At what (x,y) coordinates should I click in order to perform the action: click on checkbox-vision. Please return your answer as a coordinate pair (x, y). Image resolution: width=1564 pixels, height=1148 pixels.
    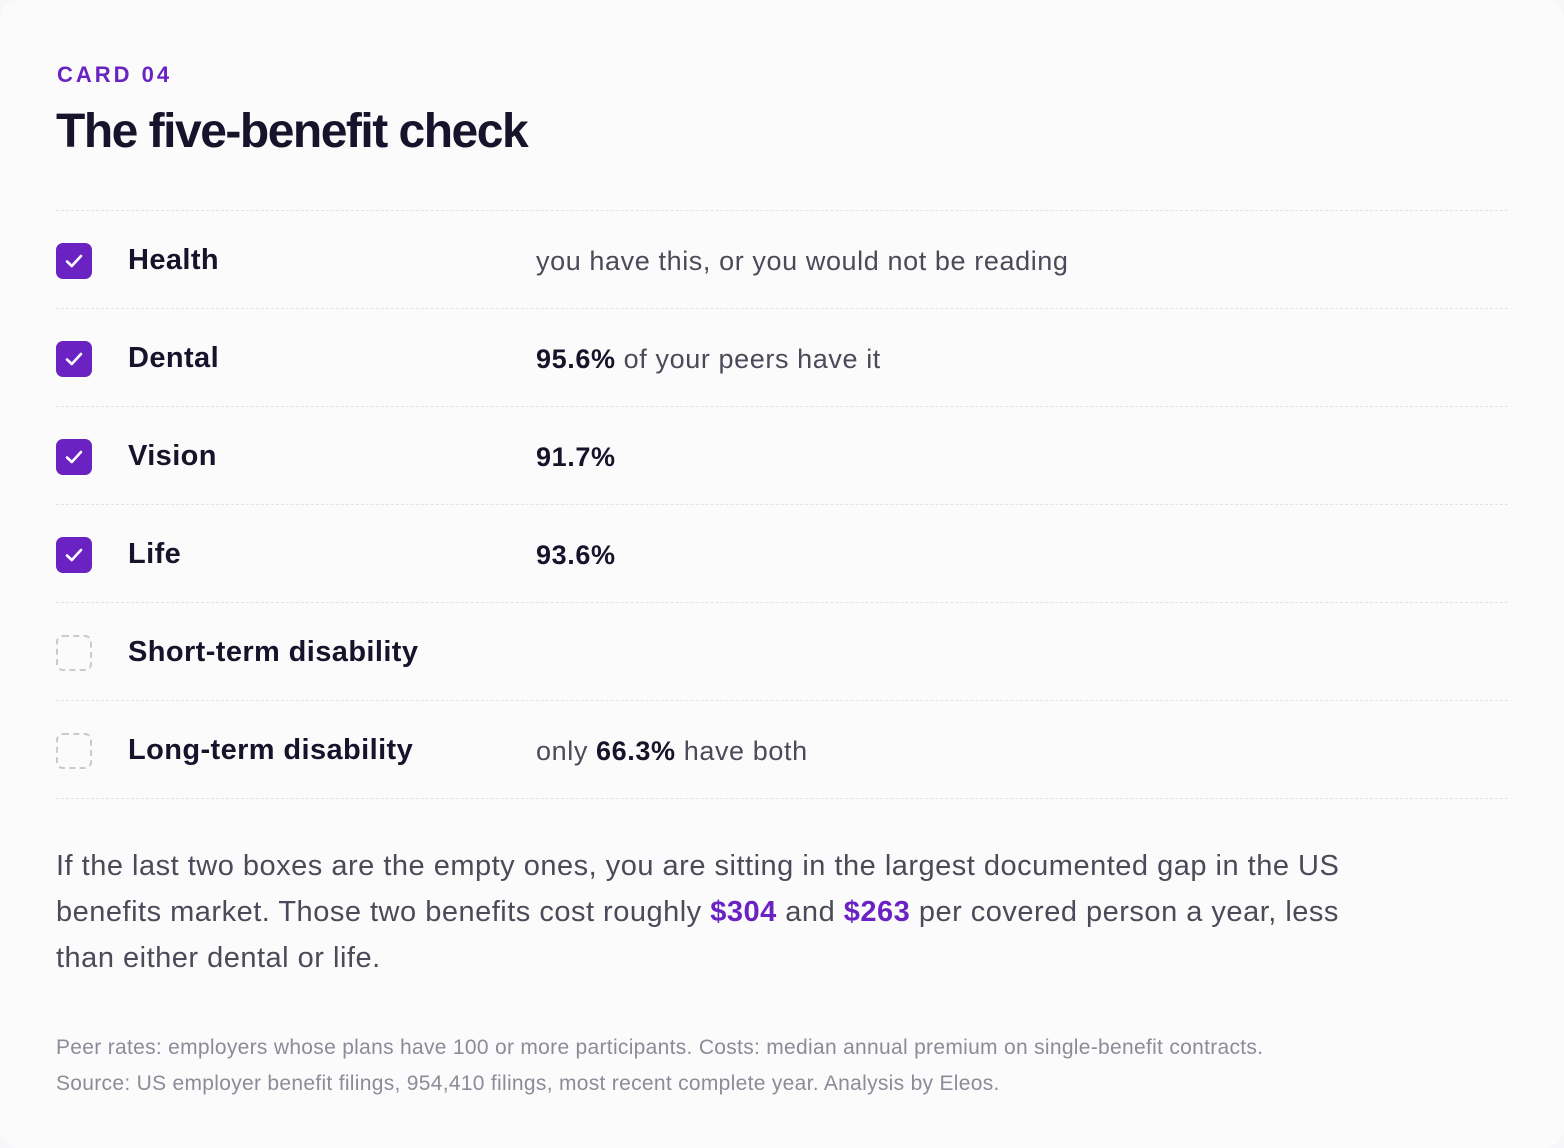
    Looking at the image, I should click on (74, 457).